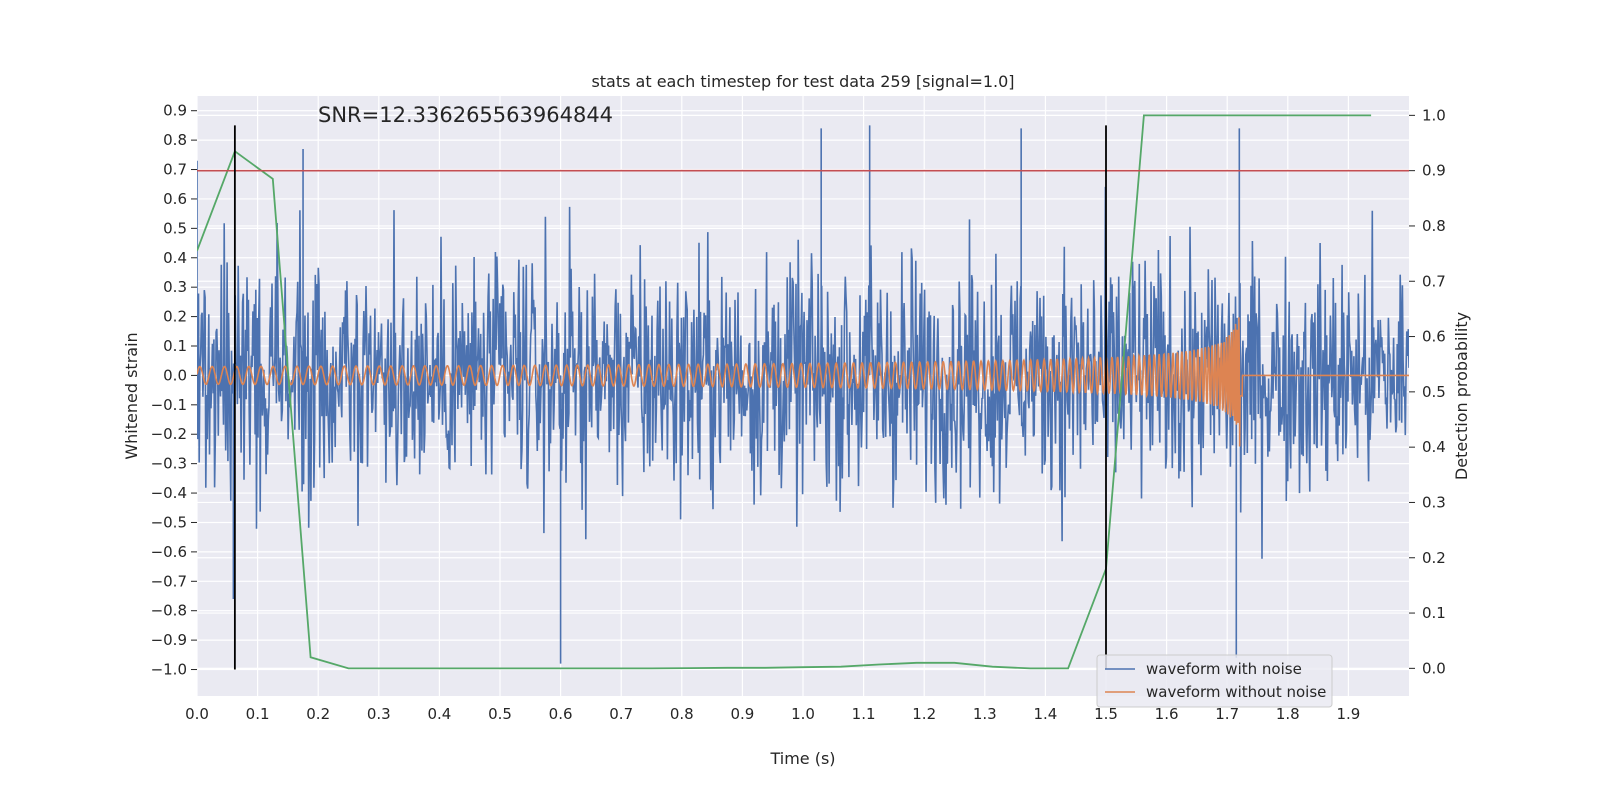  Describe the element at coordinates (318, 714) in the screenshot. I see `x-tick-label: 0.2` at that location.